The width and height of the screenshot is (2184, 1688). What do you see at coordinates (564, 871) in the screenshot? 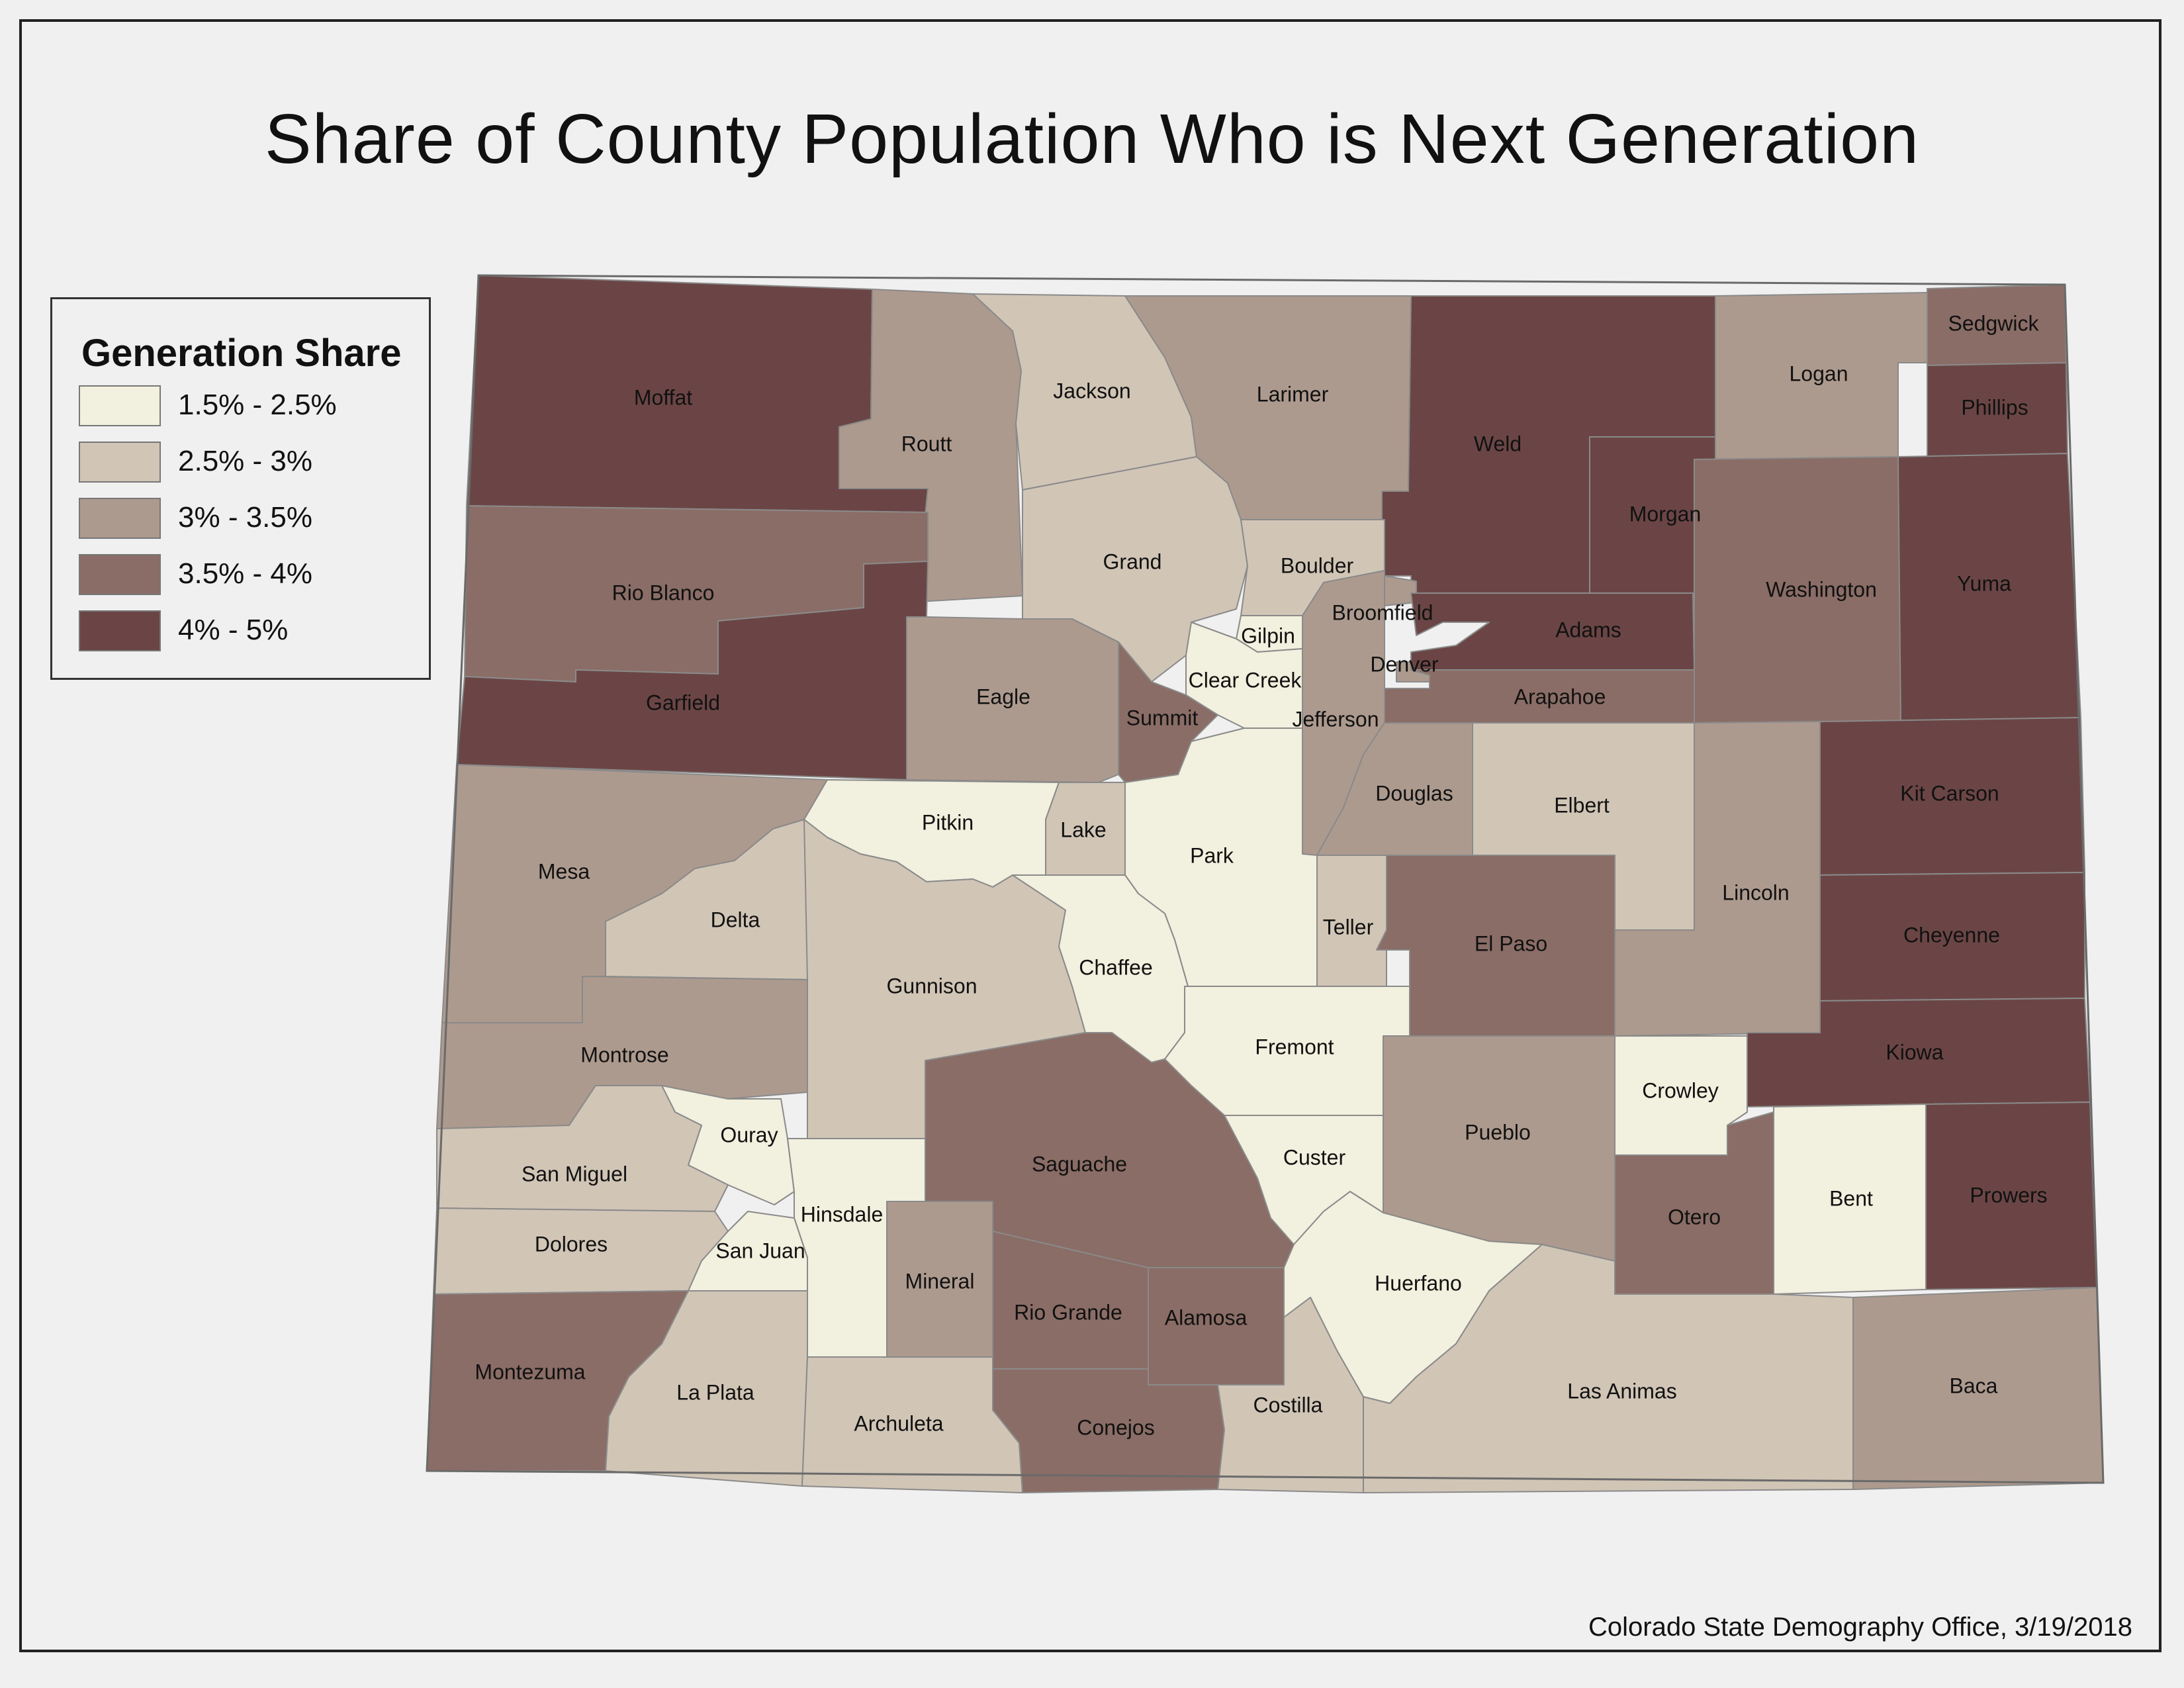
I see `county-label-mesa: Mesa` at bounding box center [564, 871].